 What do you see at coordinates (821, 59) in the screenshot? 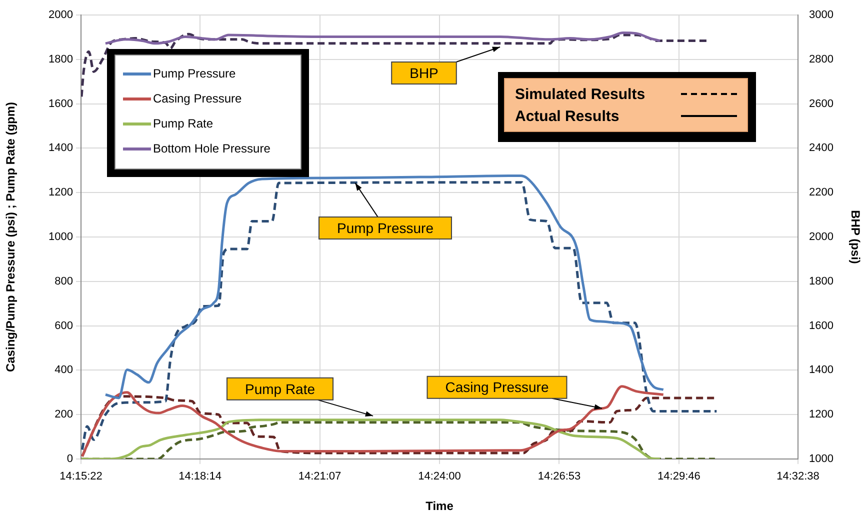
I see `y2-tick-label: 2800` at bounding box center [821, 59].